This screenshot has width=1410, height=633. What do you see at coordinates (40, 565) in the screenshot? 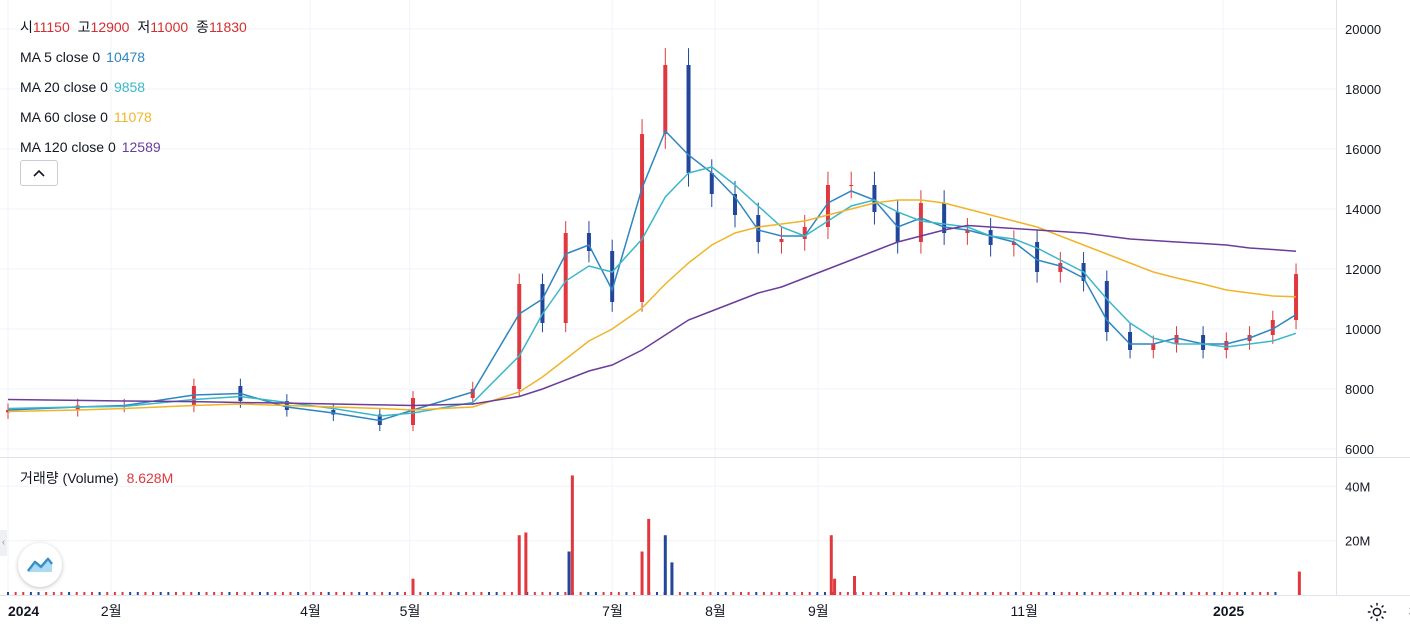
I see `tradingview-logo` at bounding box center [40, 565].